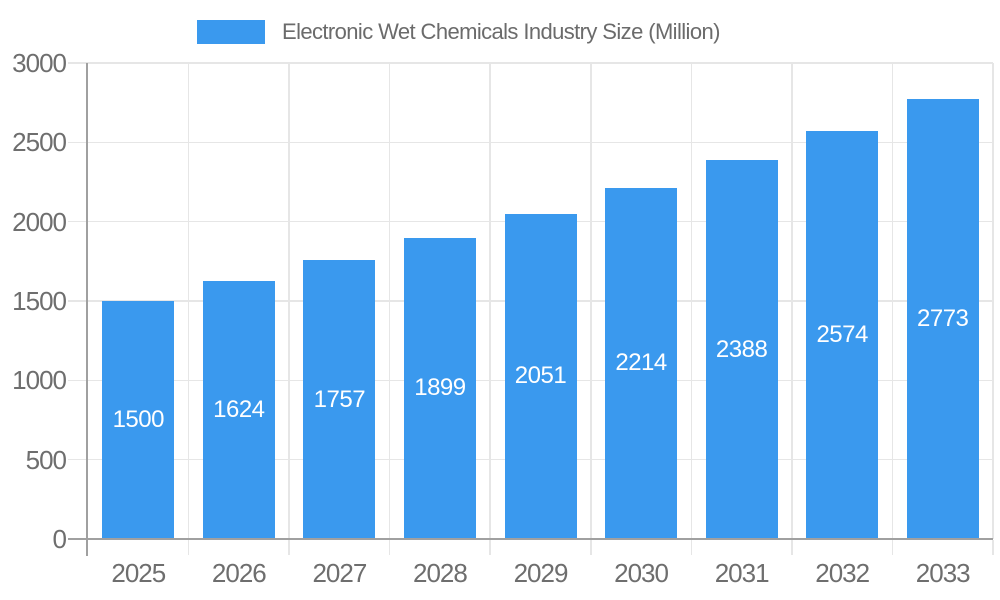 This screenshot has width=1000, height=600. I want to click on bar-2033, so click(942, 319).